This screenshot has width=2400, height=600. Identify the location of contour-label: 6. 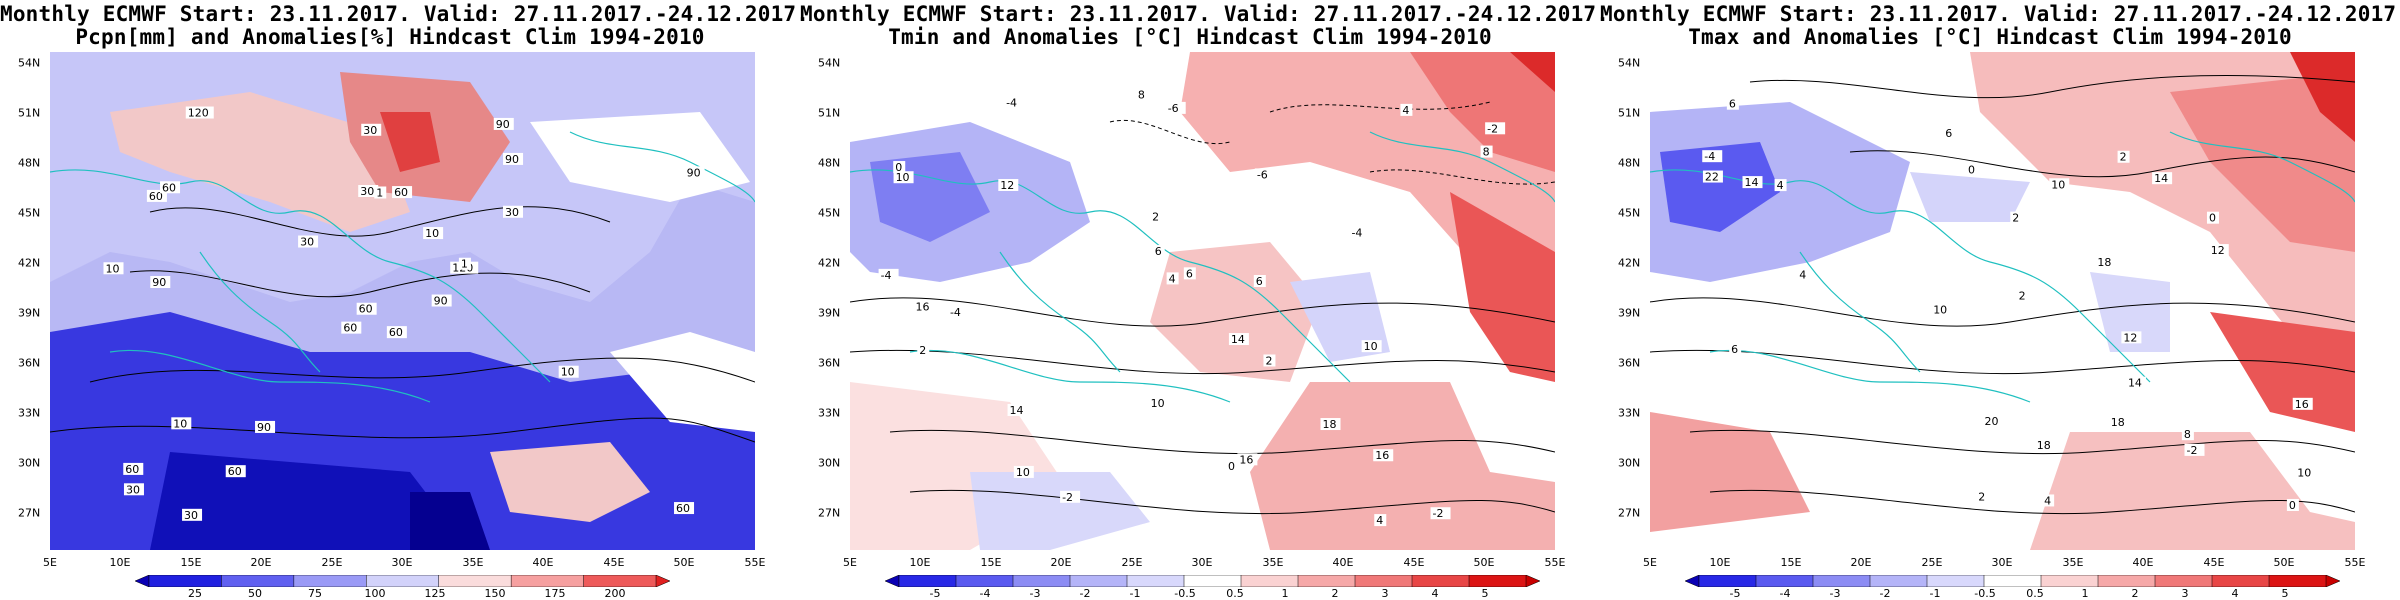
(1189, 273).